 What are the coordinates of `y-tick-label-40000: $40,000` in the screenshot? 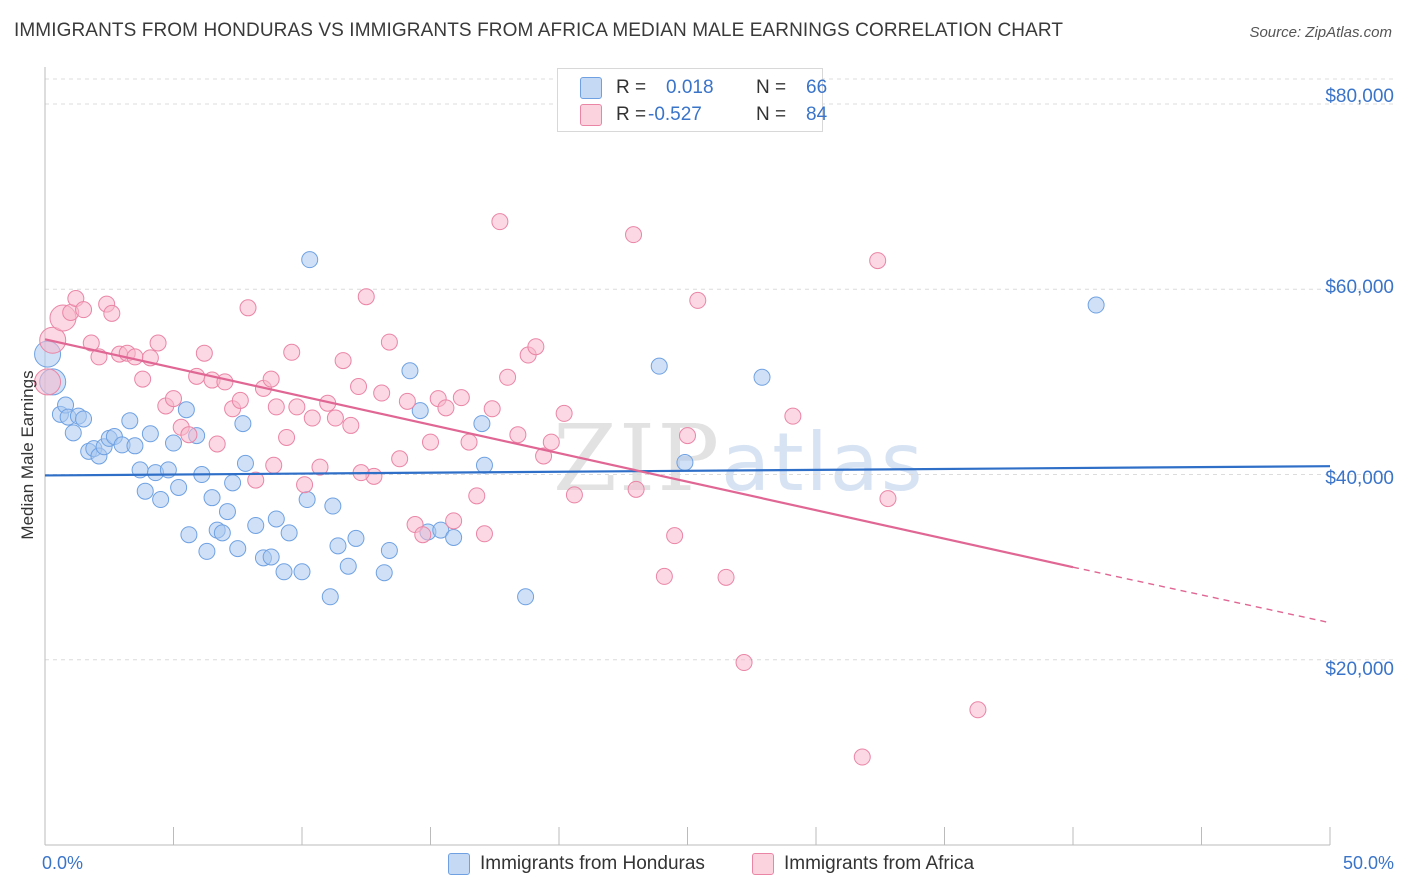 It's located at (1359, 478).